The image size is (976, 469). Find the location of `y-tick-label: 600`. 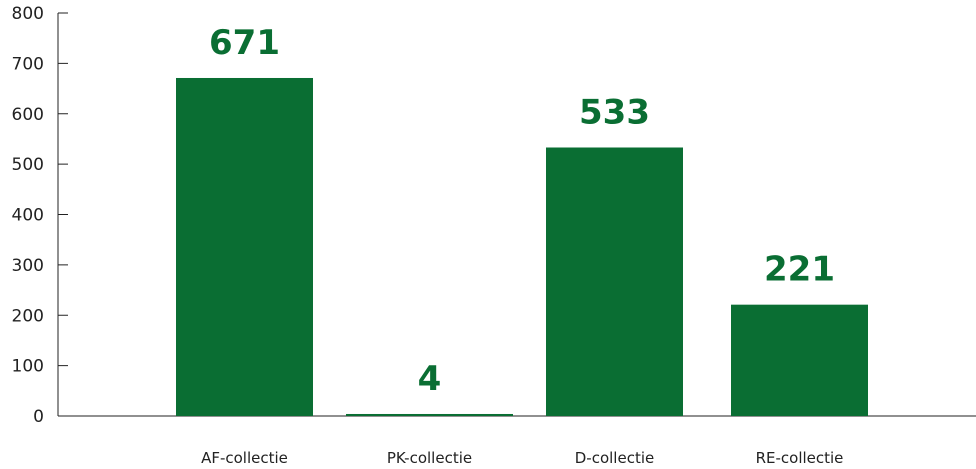

y-tick-label: 600 is located at coordinates (28, 115).